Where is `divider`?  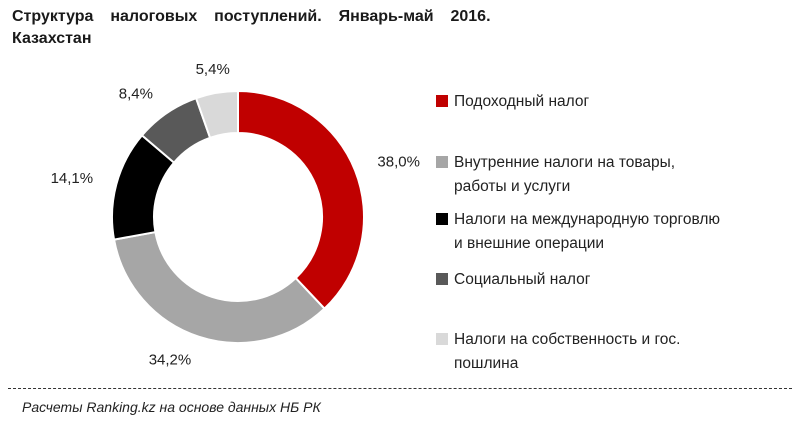 divider is located at coordinates (400, 388).